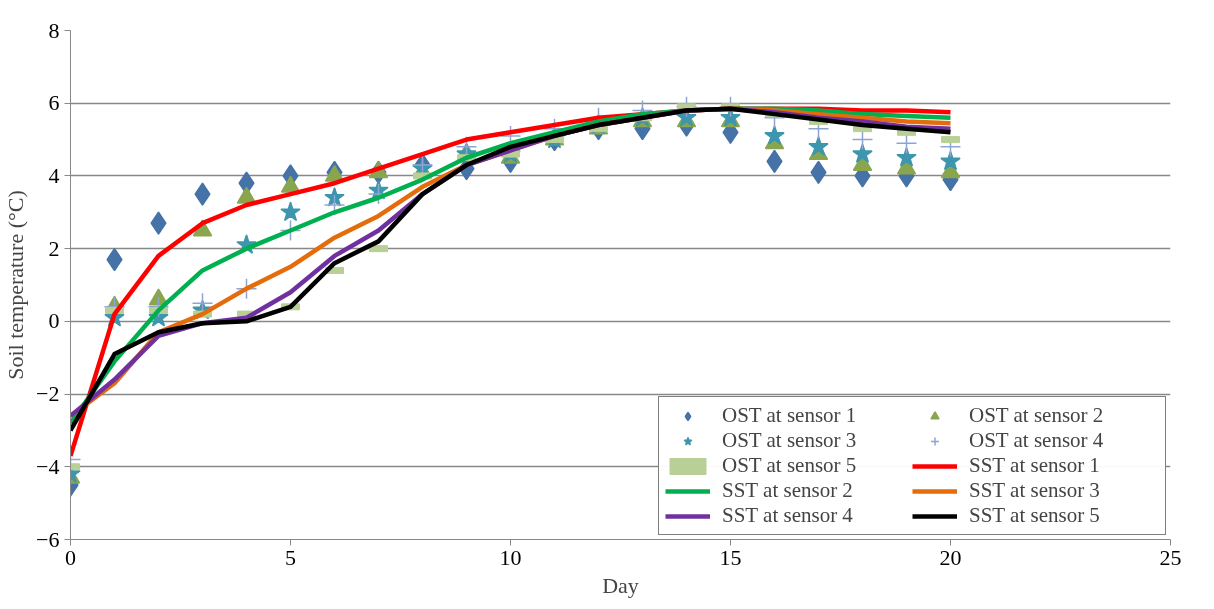  Describe the element at coordinates (1170, 557) in the screenshot. I see `x-tick-label: 25` at that location.